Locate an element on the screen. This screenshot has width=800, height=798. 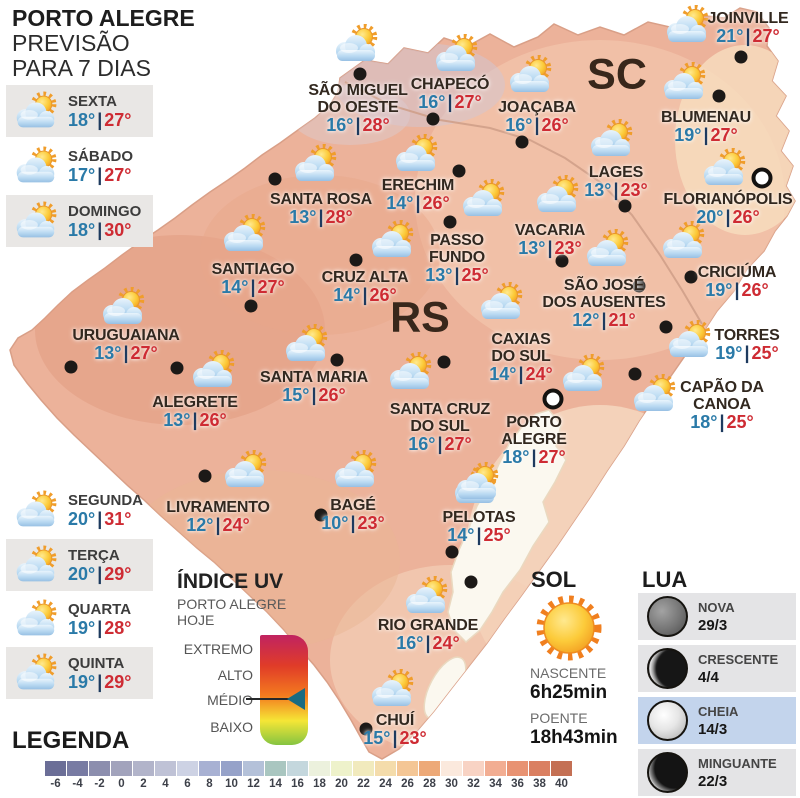
moon-phase-date: 22/3 is located at coordinates (713, 781).